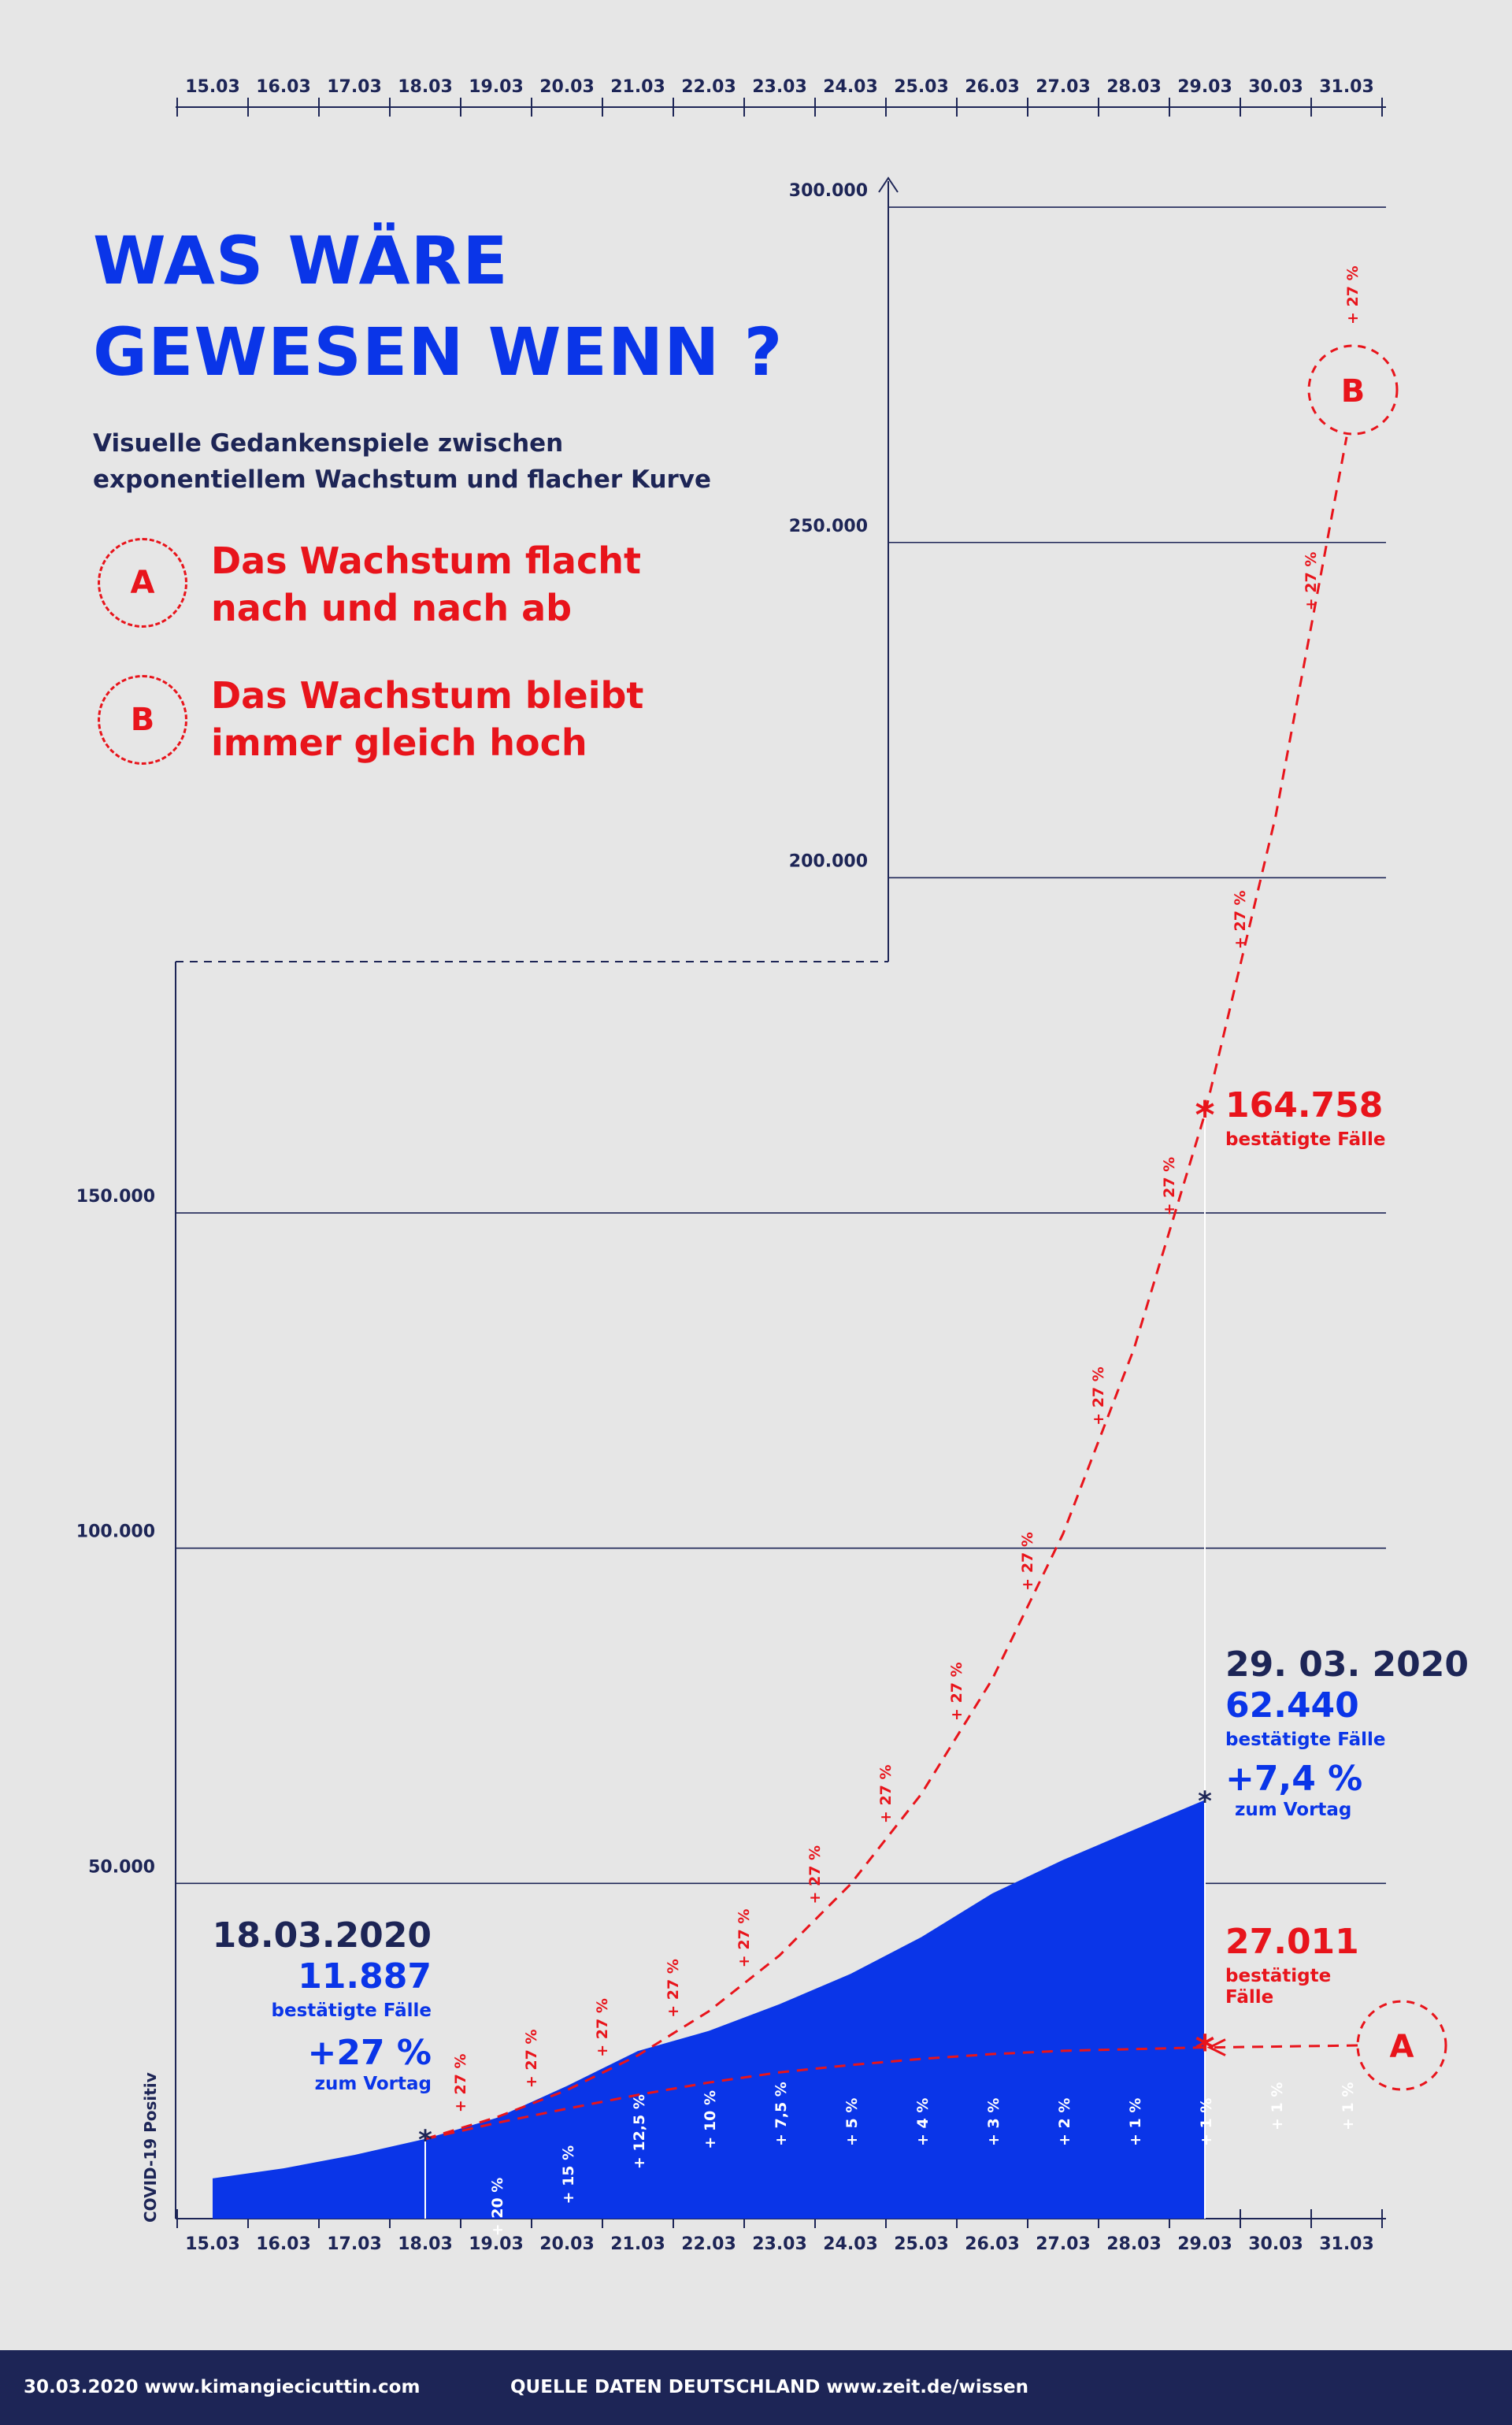 The width and height of the screenshot is (1512, 2425). I want to click on growth-label: + 10 %, so click(710, 2119).